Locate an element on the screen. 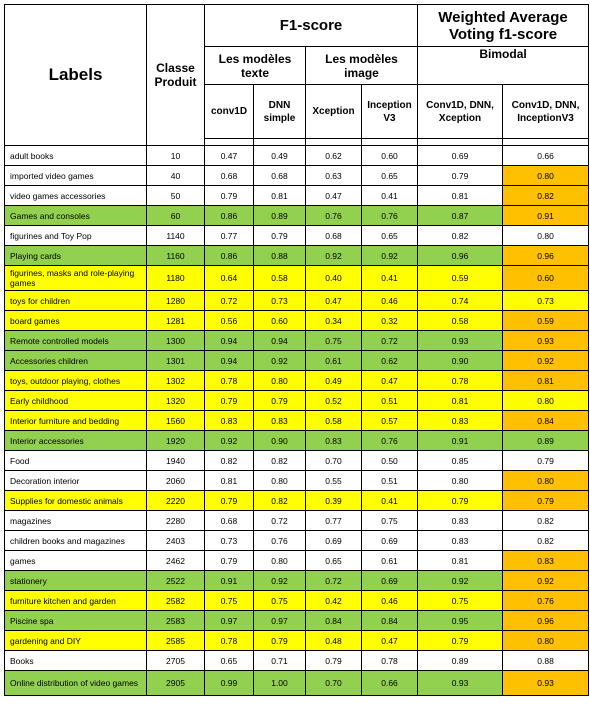 The width and height of the screenshot is (590, 723). bimodal-inception-cell: 0.91 is located at coordinates (546, 216).